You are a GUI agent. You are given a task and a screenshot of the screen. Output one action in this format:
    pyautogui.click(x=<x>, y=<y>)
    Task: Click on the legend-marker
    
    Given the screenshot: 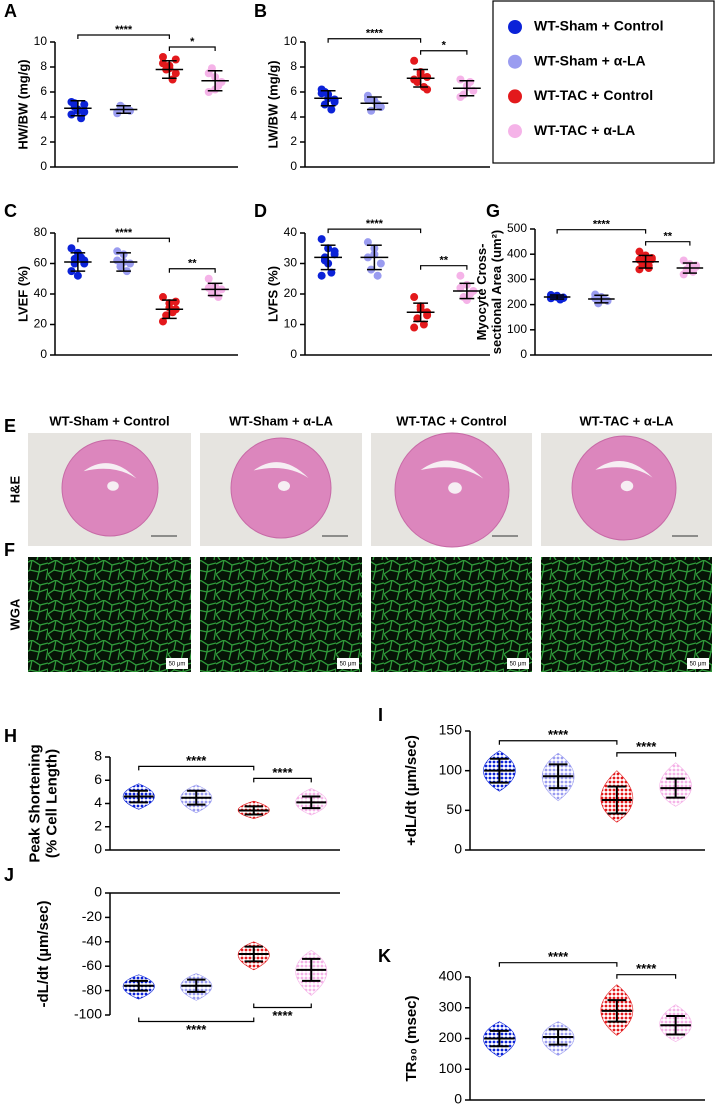 What is the action you would take?
    pyautogui.click(x=515, y=27)
    